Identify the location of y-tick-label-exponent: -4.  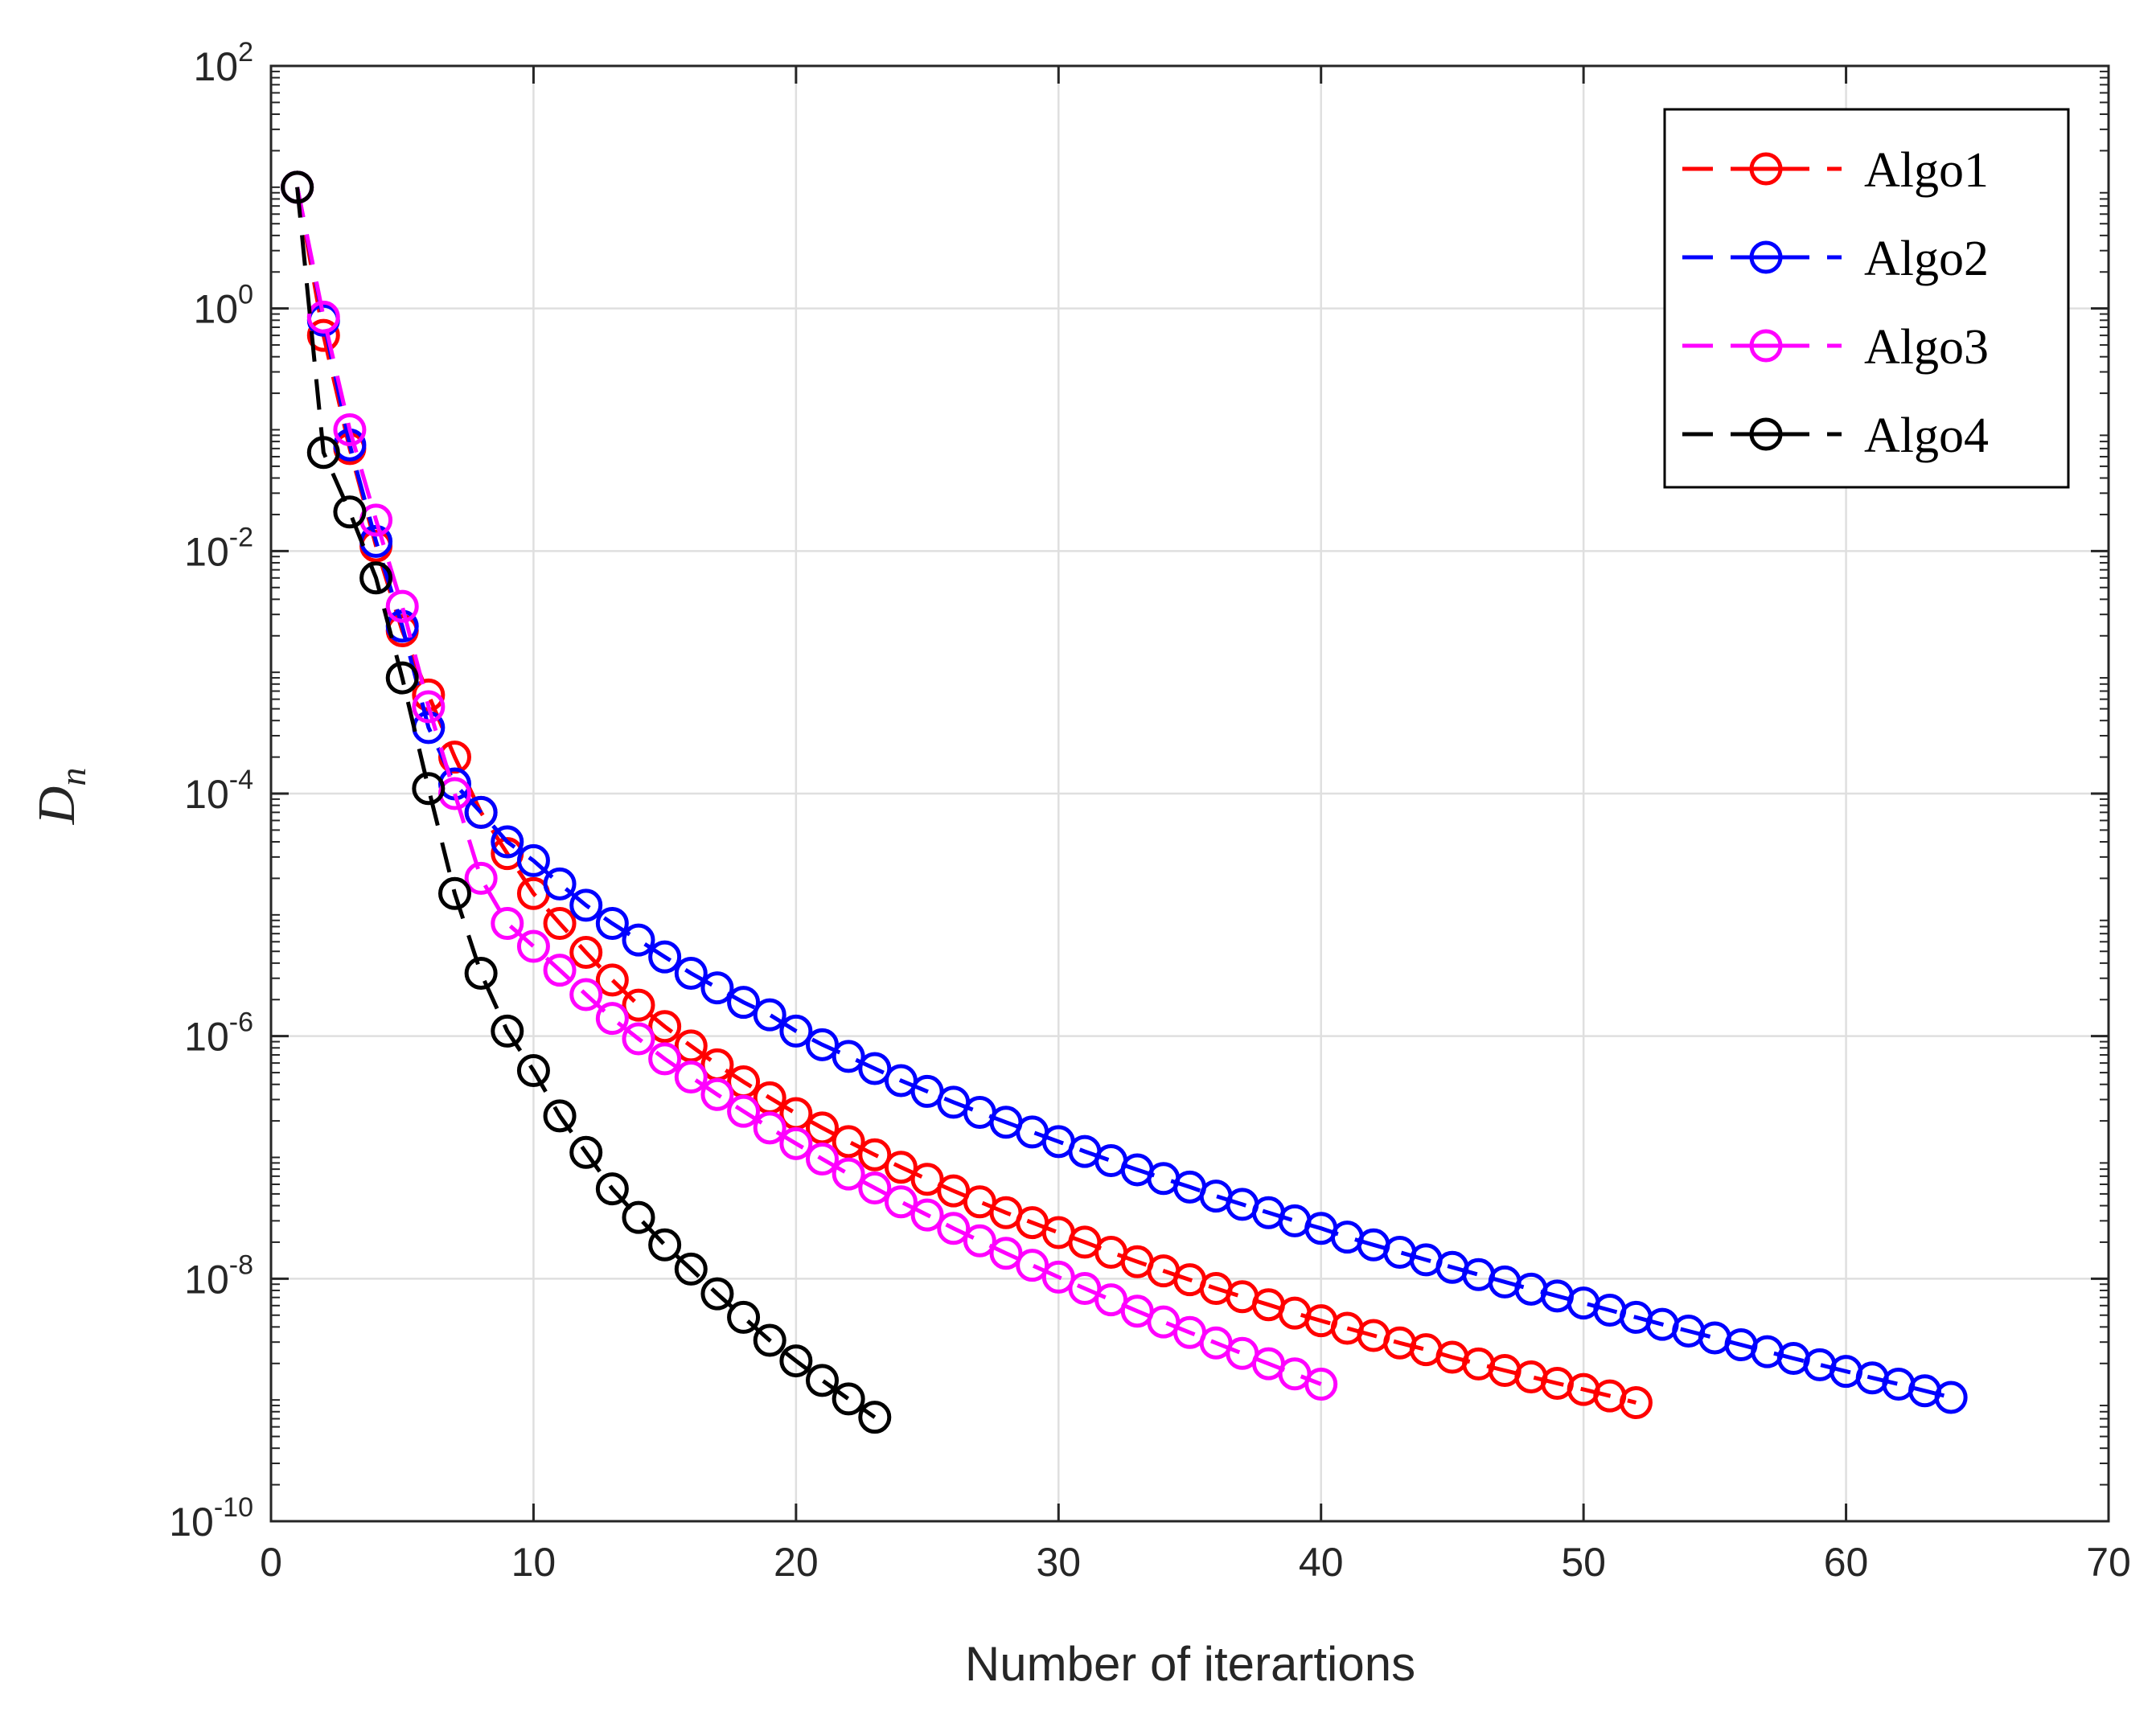
(241, 780).